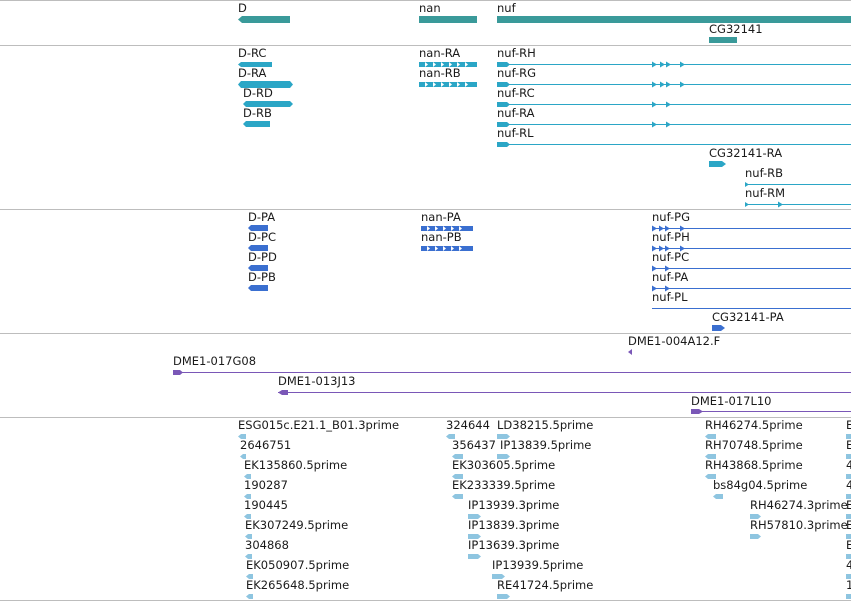 The image size is (851, 601). I want to click on clone-dme1-013j13-glyph, so click(564, 392).